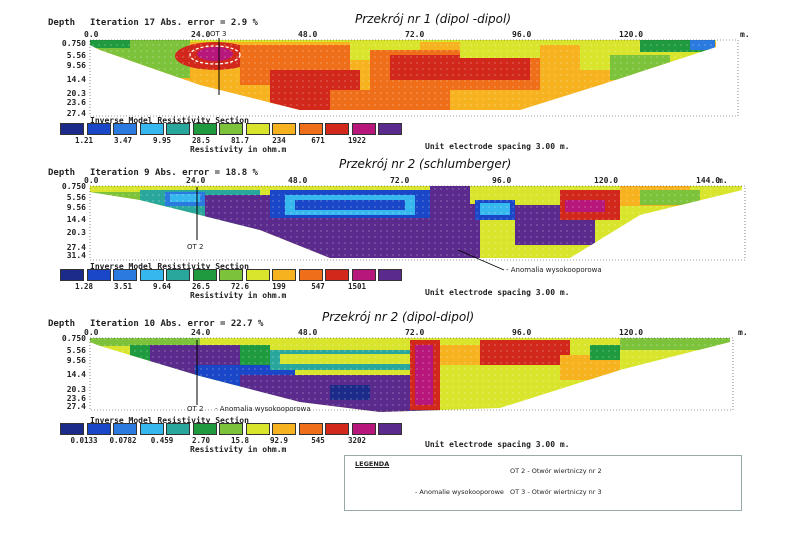 Image resolution: width=800 pixels, height=533 pixels. Describe the element at coordinates (84, 440) in the screenshot. I see `section-3-colorbar-value: 0.0133` at that location.